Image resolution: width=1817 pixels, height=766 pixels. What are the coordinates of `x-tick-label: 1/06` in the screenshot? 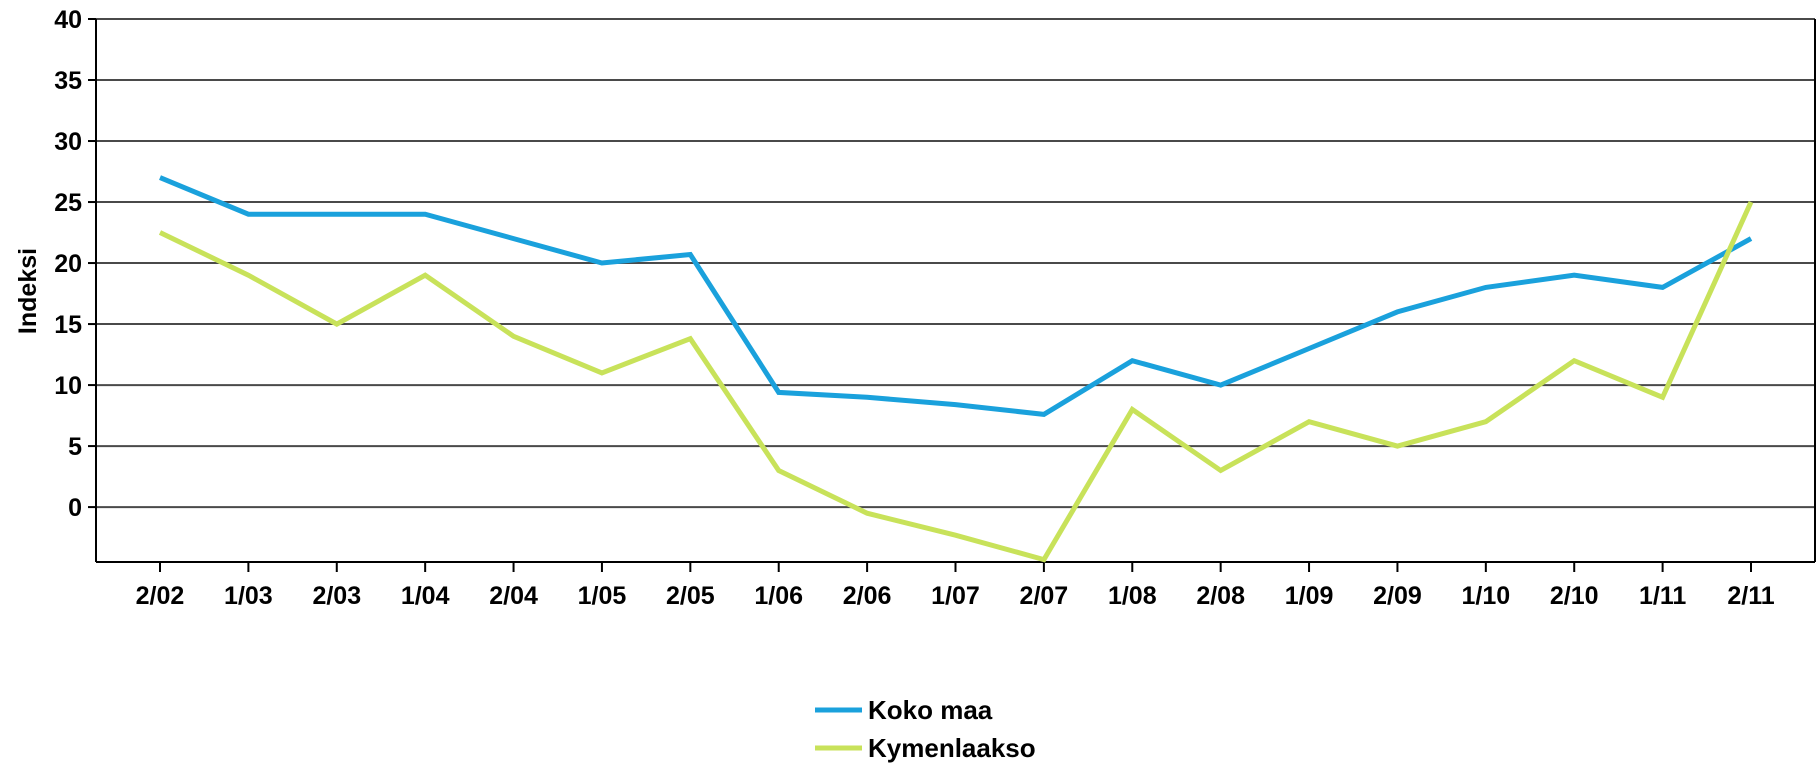 It's located at (778, 596).